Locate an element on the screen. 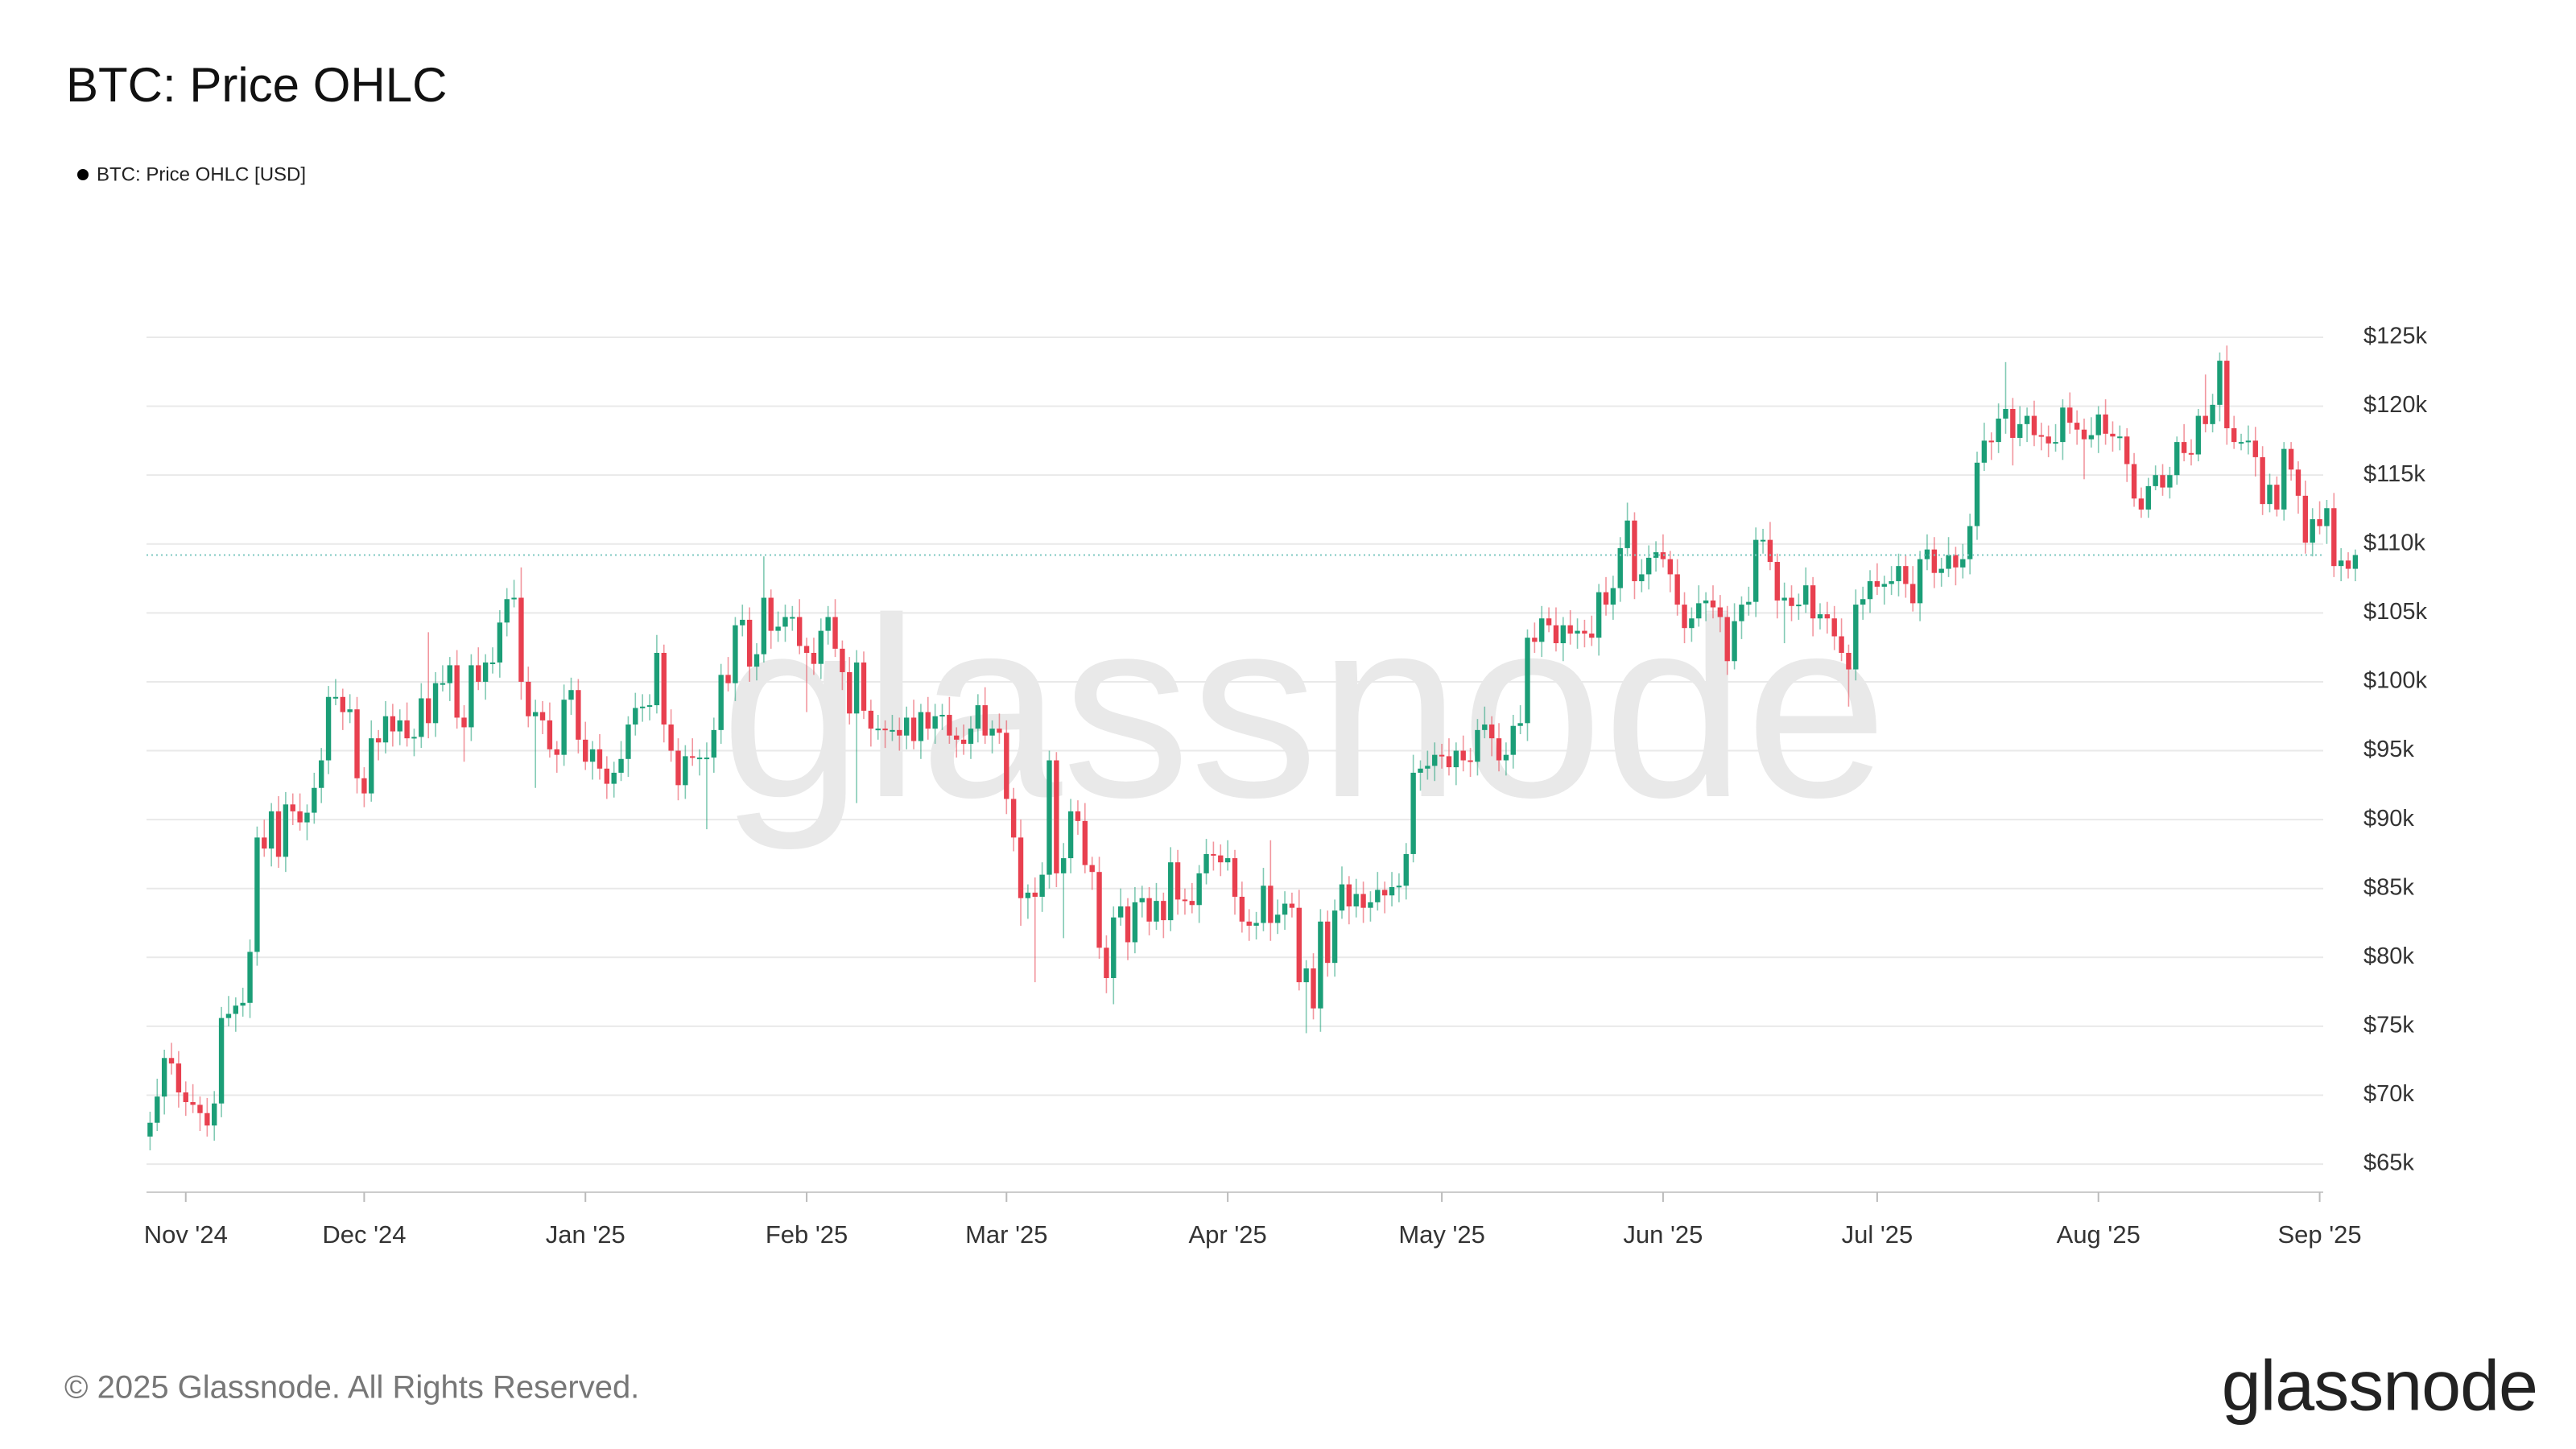 This screenshot has width=2576, height=1449. y-tick-label: $95k is located at coordinates (2388, 749).